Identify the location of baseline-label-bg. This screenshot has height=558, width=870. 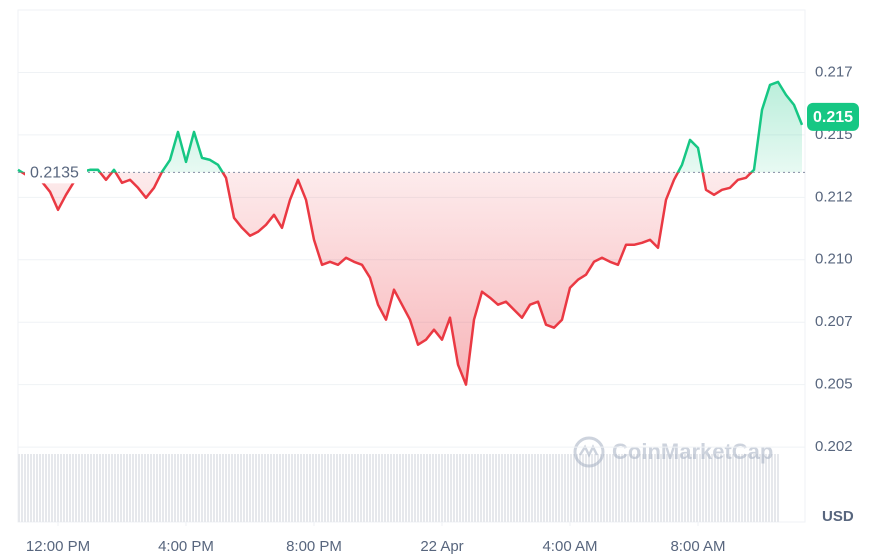
(56, 172).